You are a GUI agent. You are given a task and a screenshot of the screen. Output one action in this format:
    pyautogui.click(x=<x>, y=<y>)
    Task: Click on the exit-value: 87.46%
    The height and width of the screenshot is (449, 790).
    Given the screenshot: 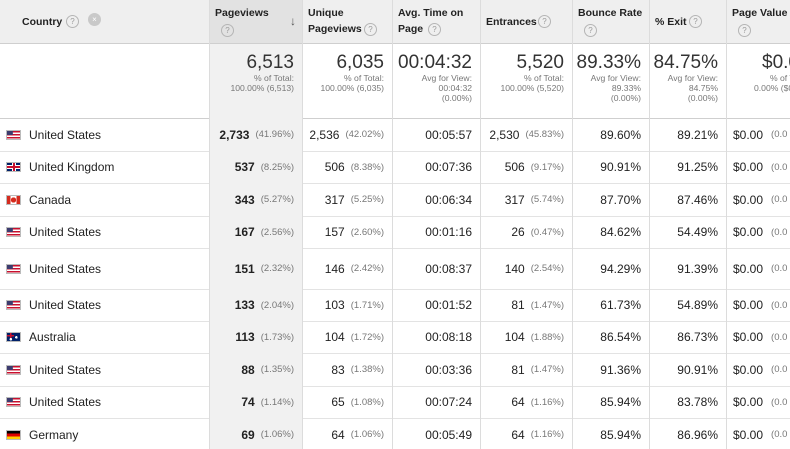 What is the action you would take?
    pyautogui.click(x=697, y=199)
    